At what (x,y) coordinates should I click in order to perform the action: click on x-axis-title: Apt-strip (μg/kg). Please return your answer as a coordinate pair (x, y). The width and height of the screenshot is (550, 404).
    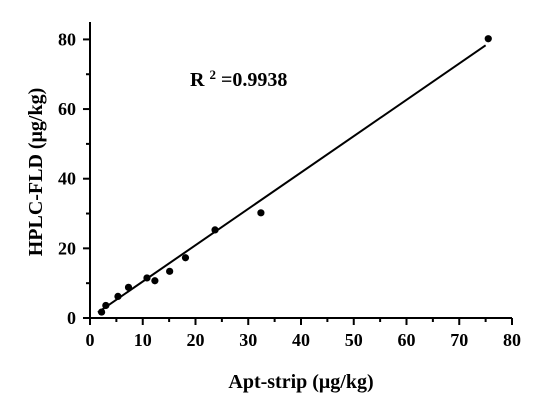
    Looking at the image, I should click on (300, 382).